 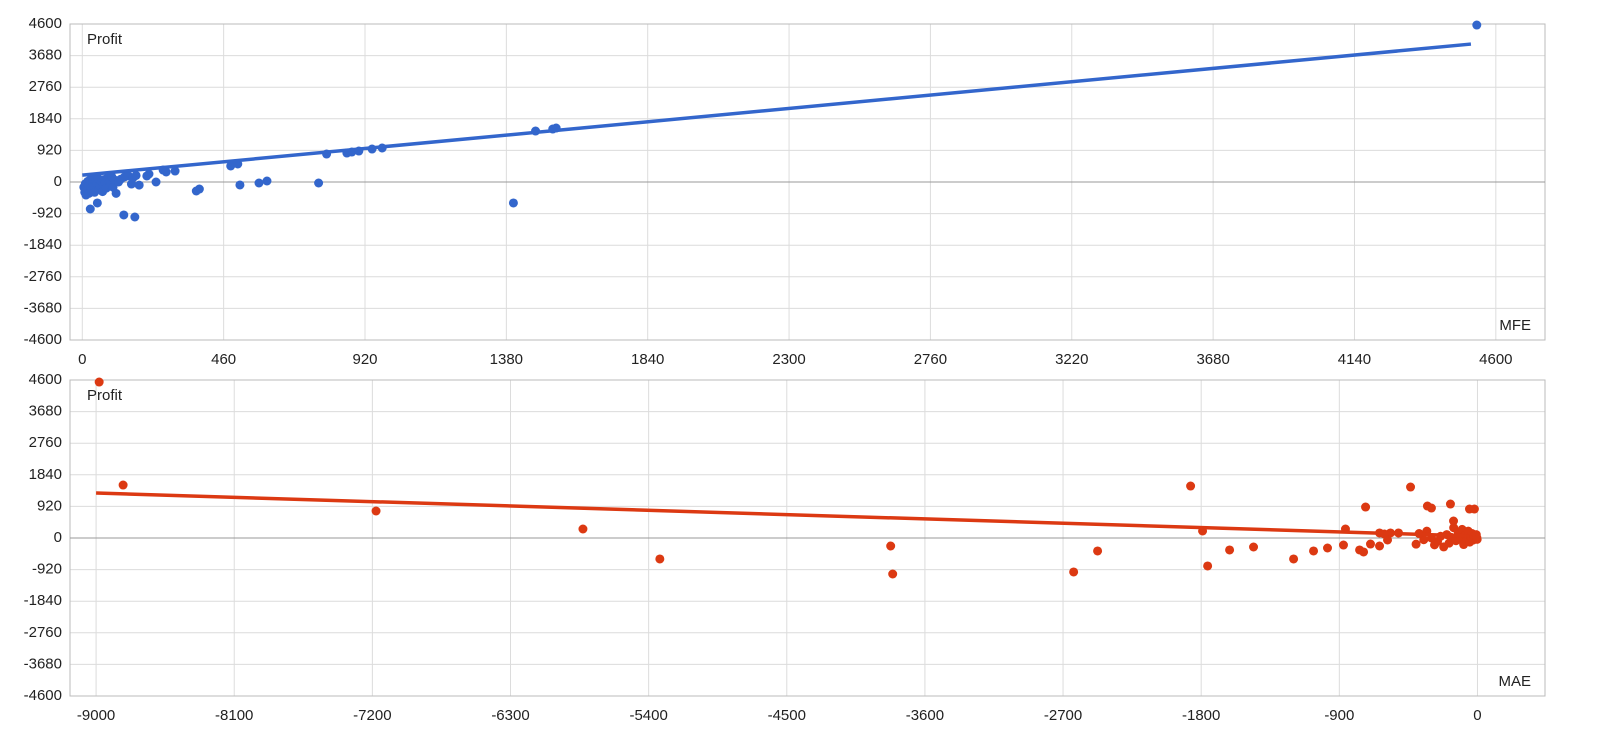 I want to click on x-tick-label: -9000, so click(x=96, y=715).